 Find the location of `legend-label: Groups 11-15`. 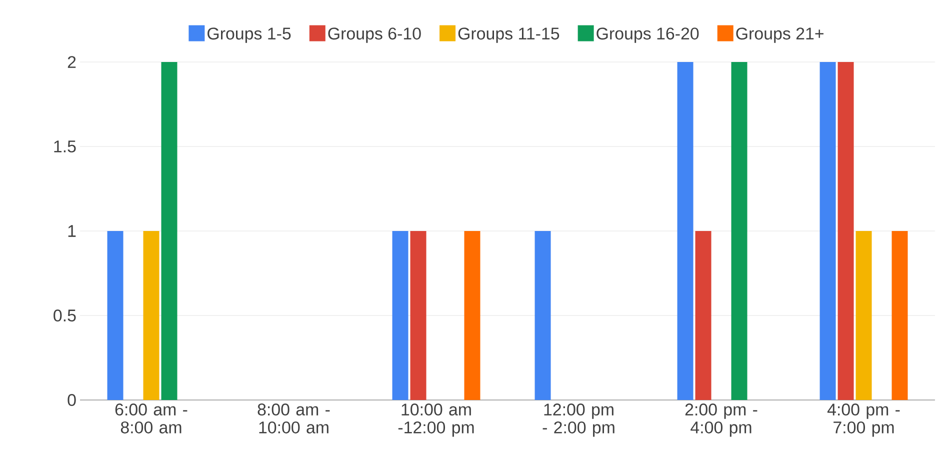

legend-label: Groups 11-15 is located at coordinates (509, 35).